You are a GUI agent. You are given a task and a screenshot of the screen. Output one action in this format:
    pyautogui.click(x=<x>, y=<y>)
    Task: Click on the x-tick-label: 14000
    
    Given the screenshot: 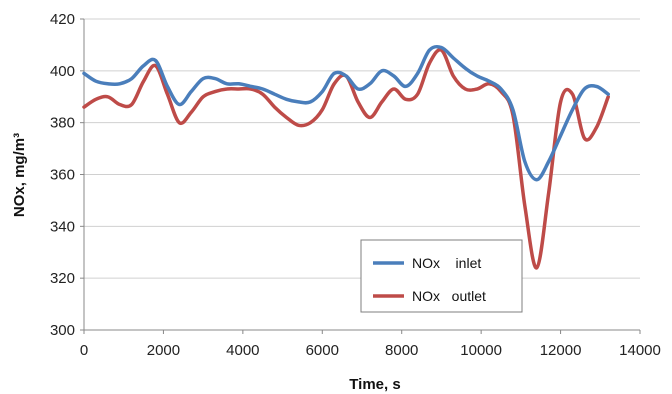 What is the action you would take?
    pyautogui.click(x=640, y=350)
    